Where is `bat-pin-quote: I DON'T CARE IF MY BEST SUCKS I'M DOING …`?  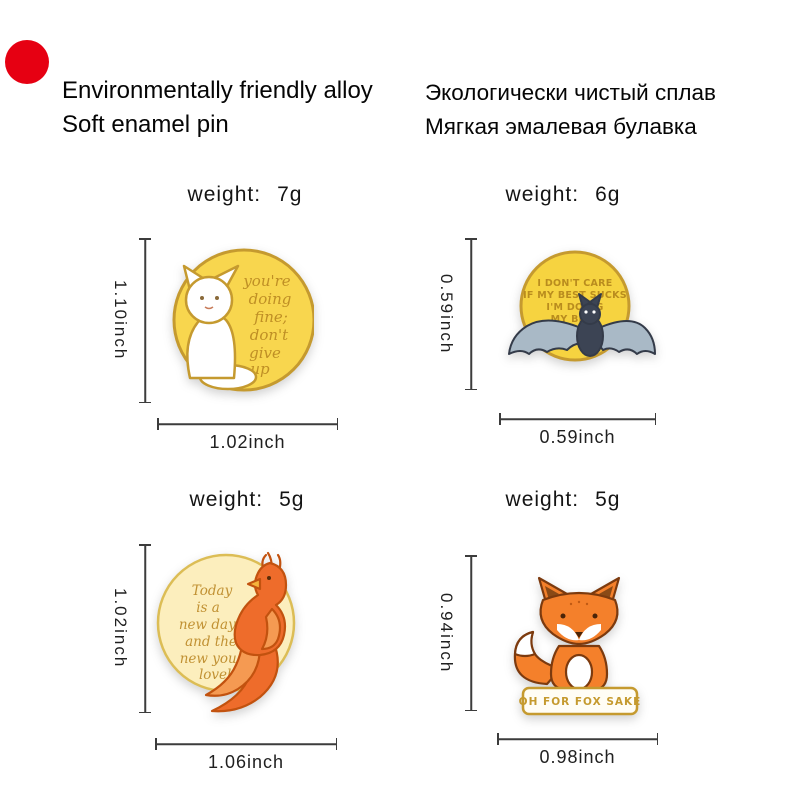
bat-pin-quote: I DON'T CARE IF MY BEST SUCKS I'M DOING … is located at coordinates (575, 301).